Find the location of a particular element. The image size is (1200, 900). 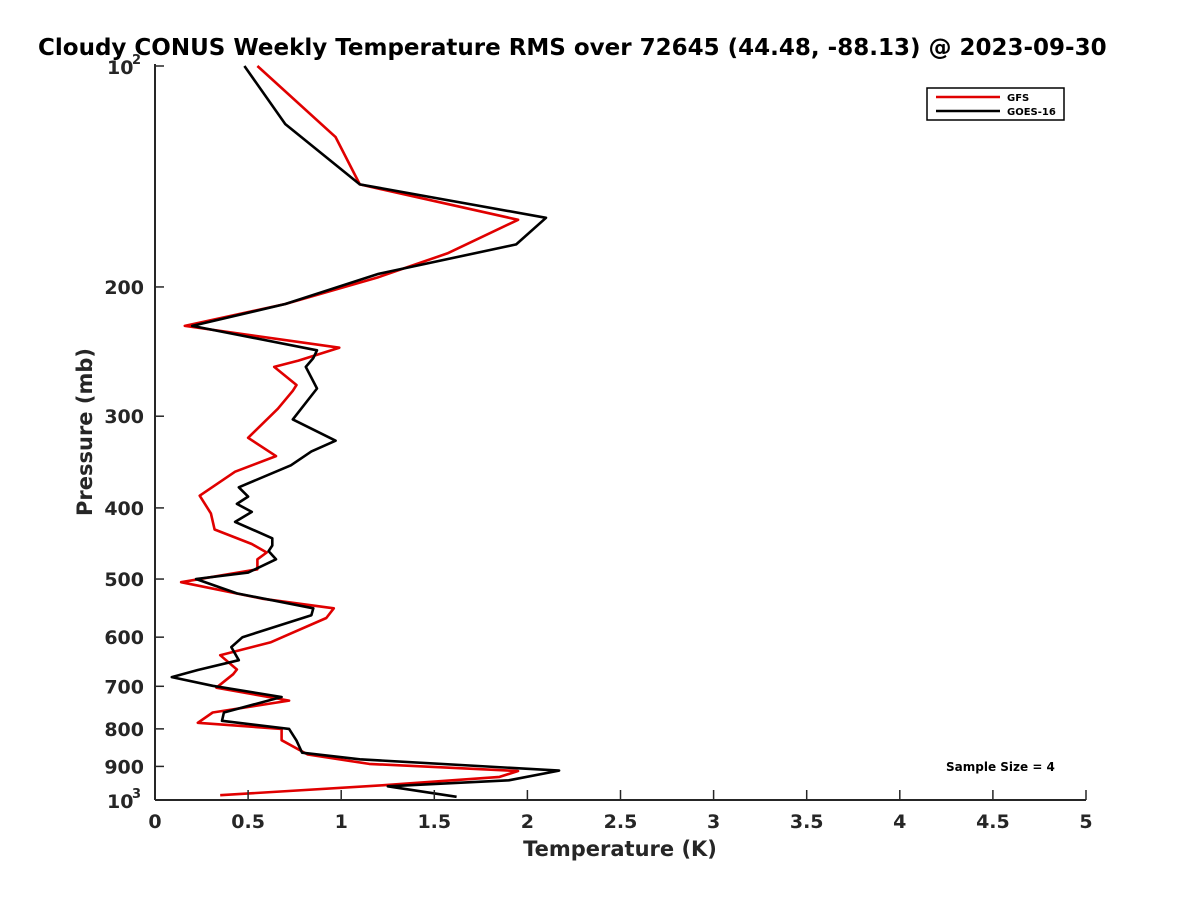

x-tick-label: 5 is located at coordinates (1085, 822).